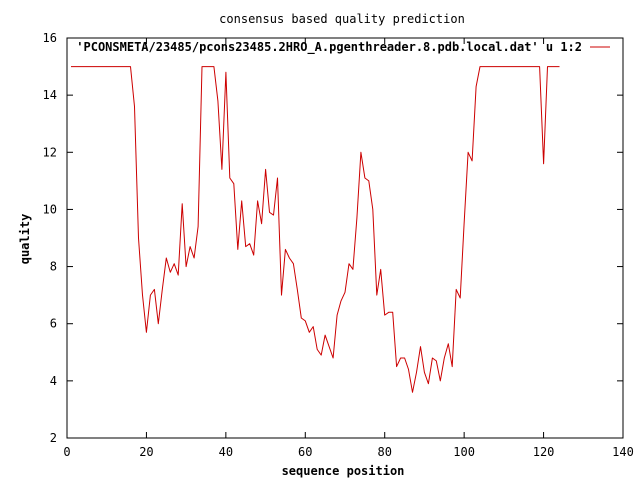 The height and width of the screenshot is (480, 640). Describe the element at coordinates (50, 209) in the screenshot. I see `y-tick-label: 10` at that location.